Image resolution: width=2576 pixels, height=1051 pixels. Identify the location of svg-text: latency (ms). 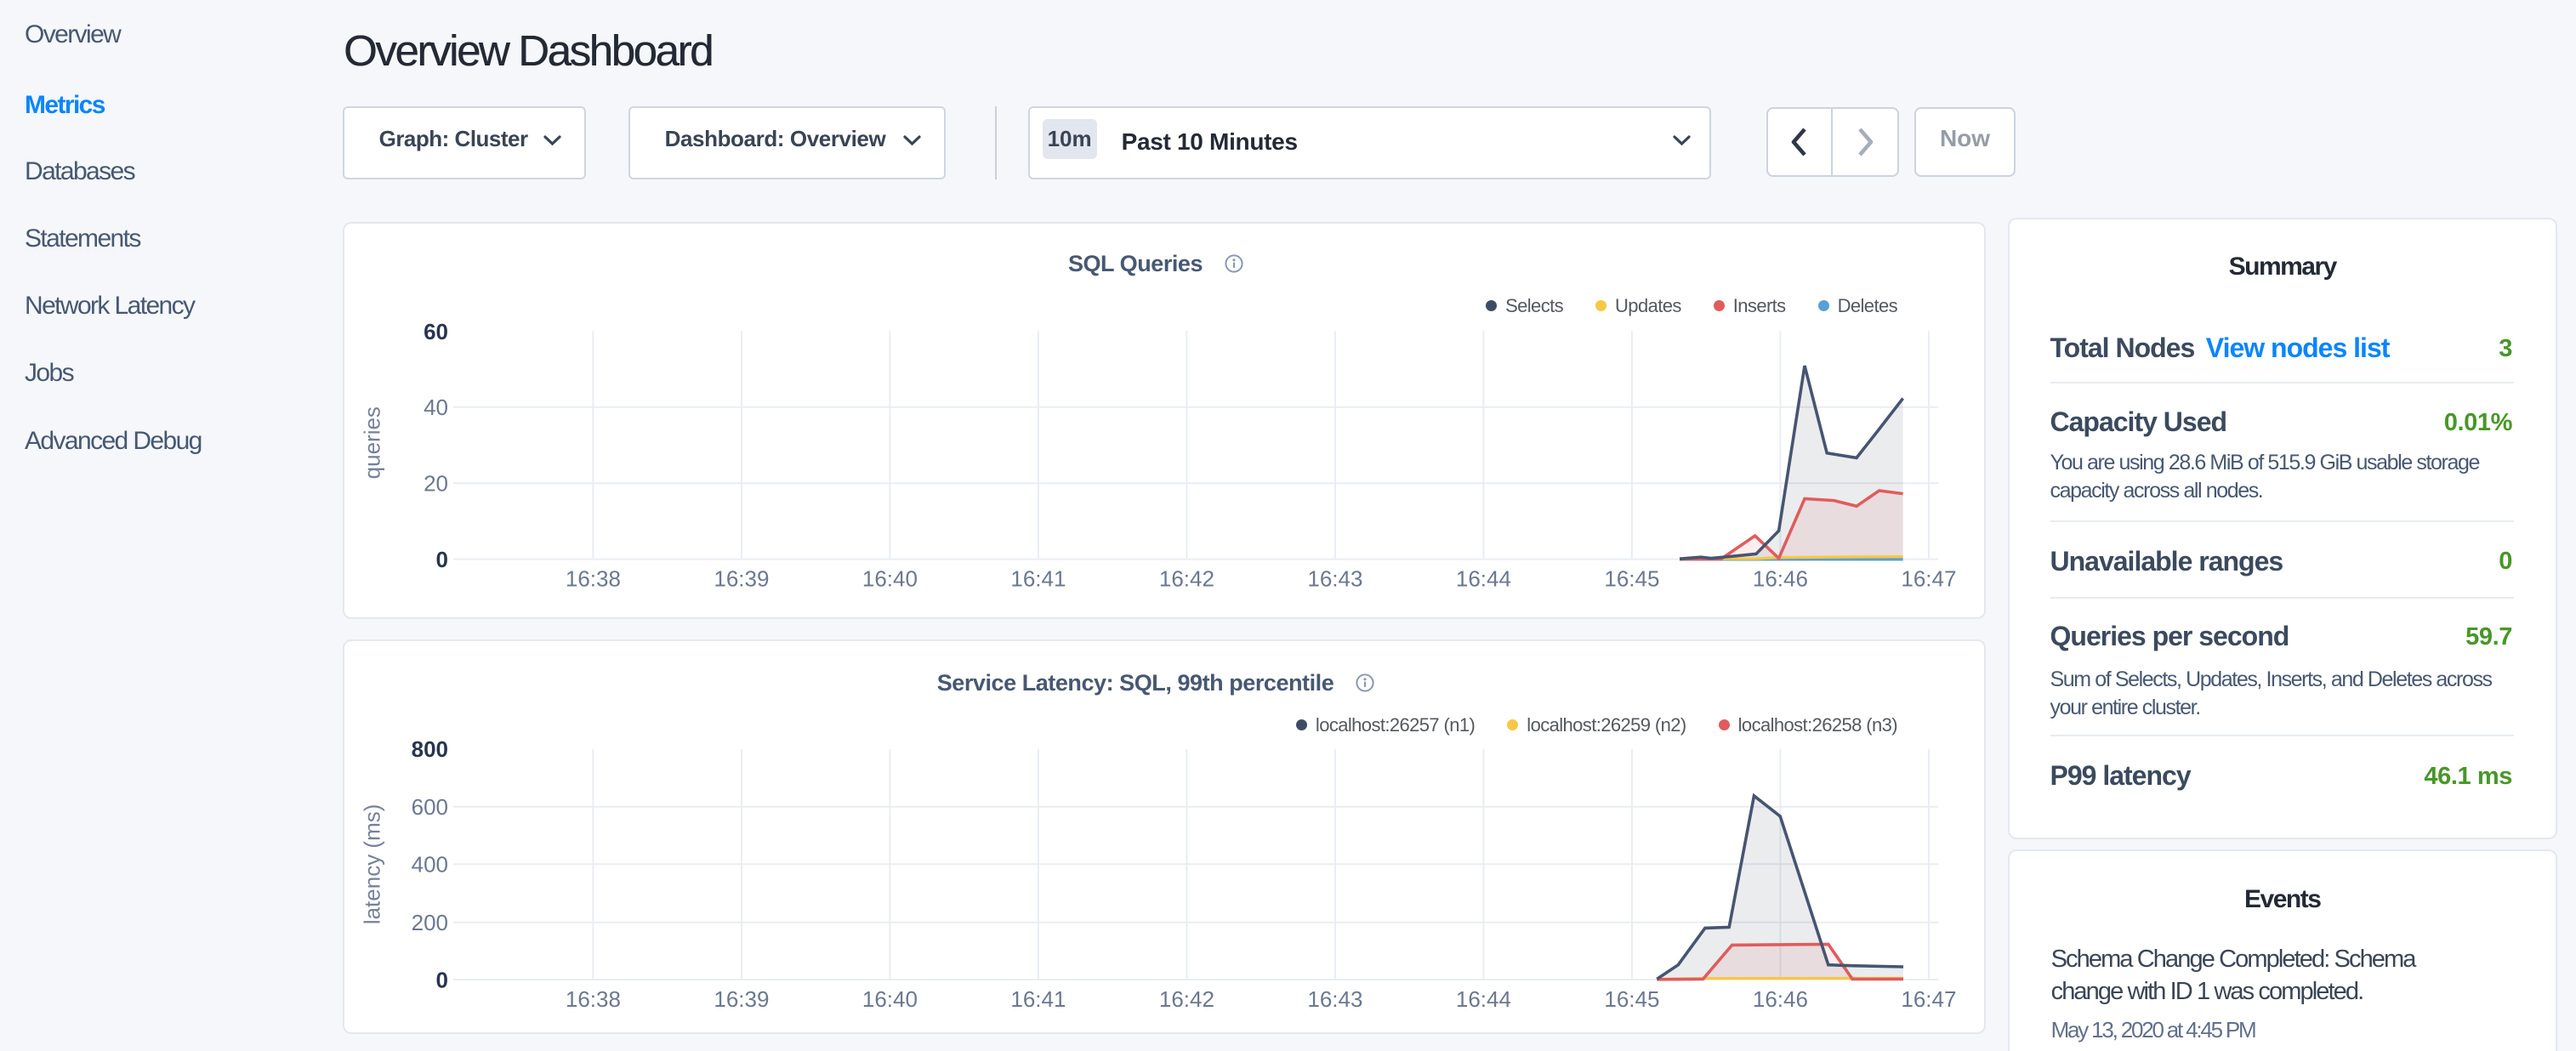
(372, 865).